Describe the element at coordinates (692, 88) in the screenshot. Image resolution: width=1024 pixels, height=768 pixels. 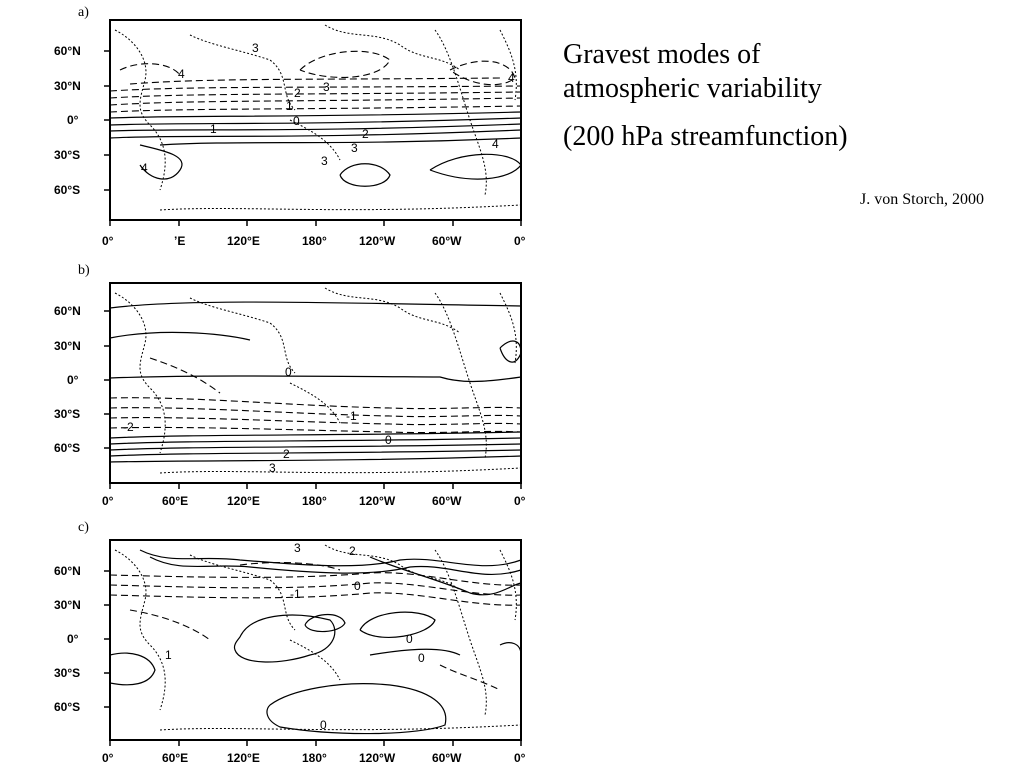
I see `title-line-2: atmospheric variability` at that location.